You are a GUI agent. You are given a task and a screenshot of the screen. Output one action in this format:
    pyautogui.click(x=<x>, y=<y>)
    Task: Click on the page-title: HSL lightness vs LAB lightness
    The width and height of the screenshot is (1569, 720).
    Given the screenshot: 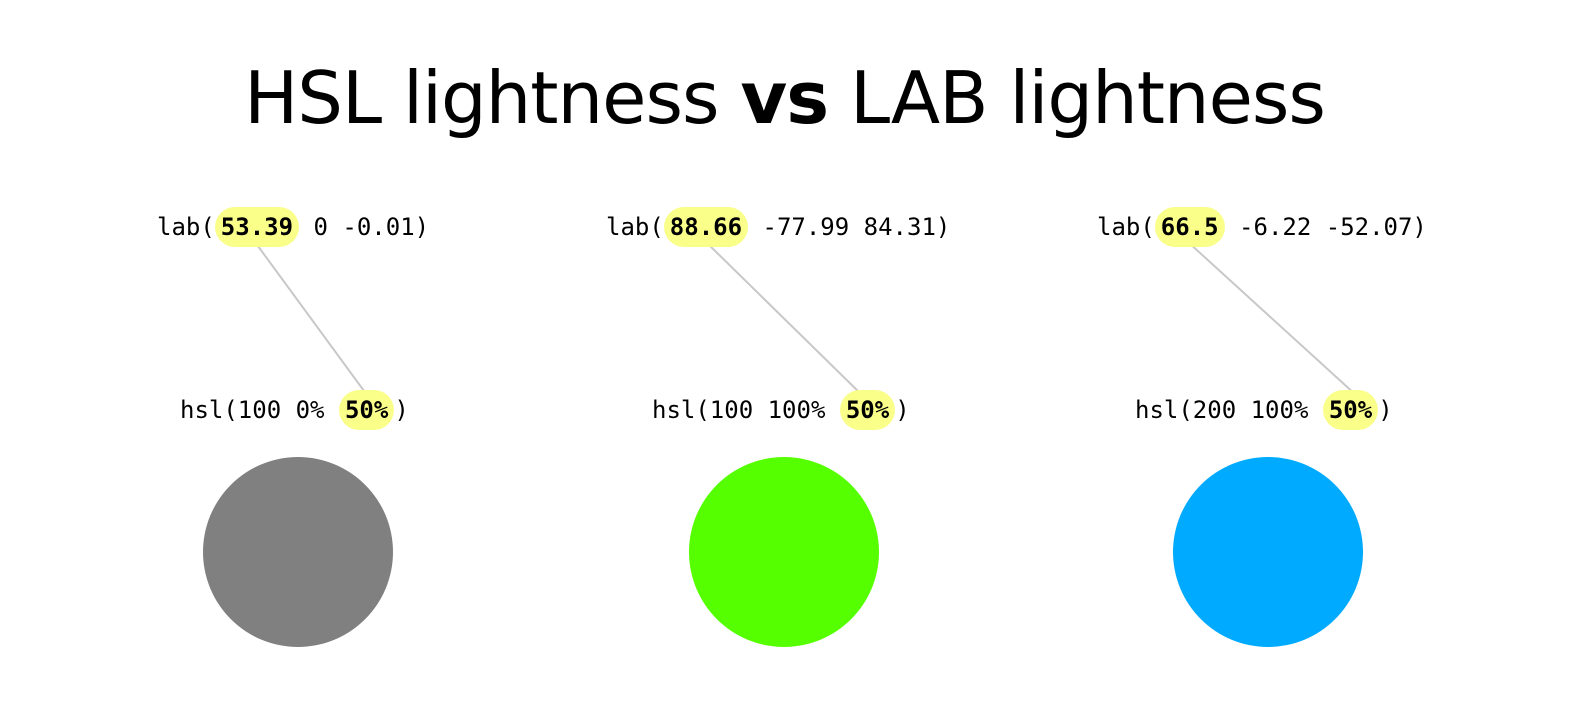 What is the action you would take?
    pyautogui.click(x=784, y=98)
    